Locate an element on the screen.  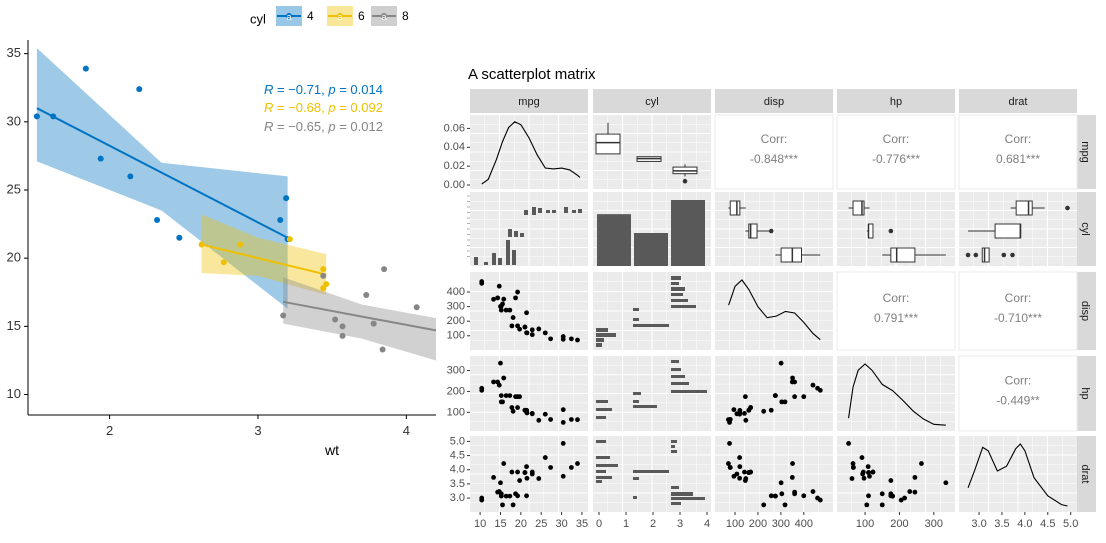
correlation-value: 0.681*** is located at coordinates (1018, 159).